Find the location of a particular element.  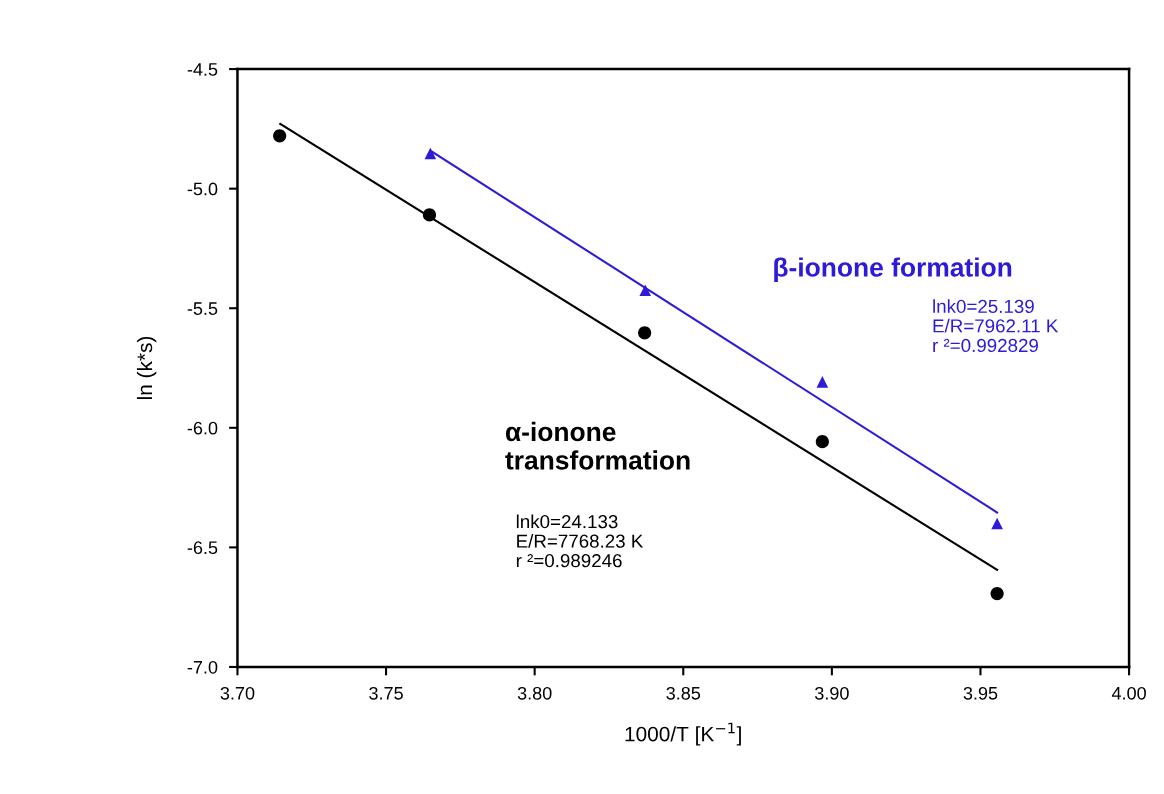

y-axis-title: ln (k*s) is located at coordinates (146, 368).